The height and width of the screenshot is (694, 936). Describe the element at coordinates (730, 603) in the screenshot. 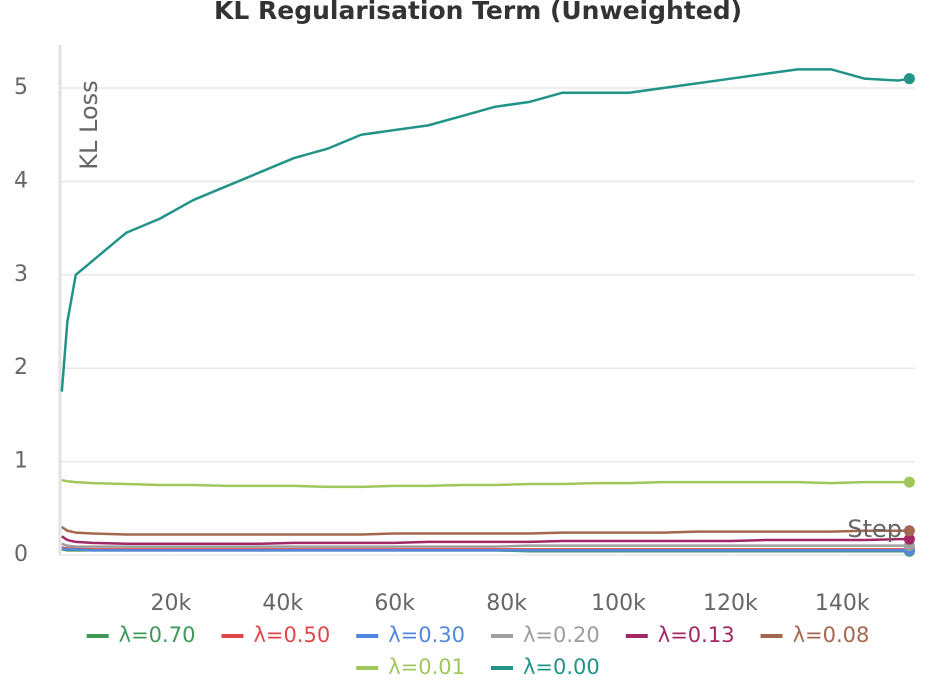

I see `x-tick-label: 120k` at that location.